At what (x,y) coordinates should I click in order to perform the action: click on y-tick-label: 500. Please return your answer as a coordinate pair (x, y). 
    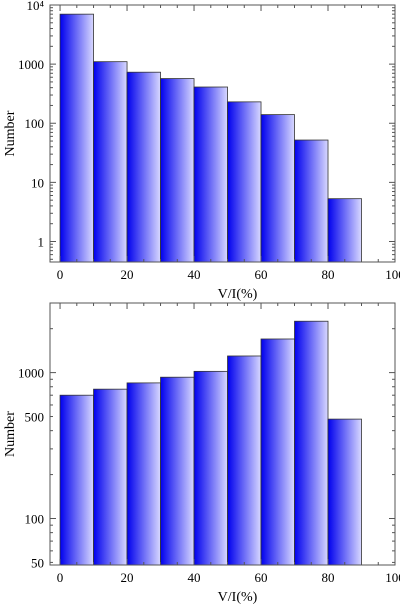
    Looking at the image, I should click on (35, 417).